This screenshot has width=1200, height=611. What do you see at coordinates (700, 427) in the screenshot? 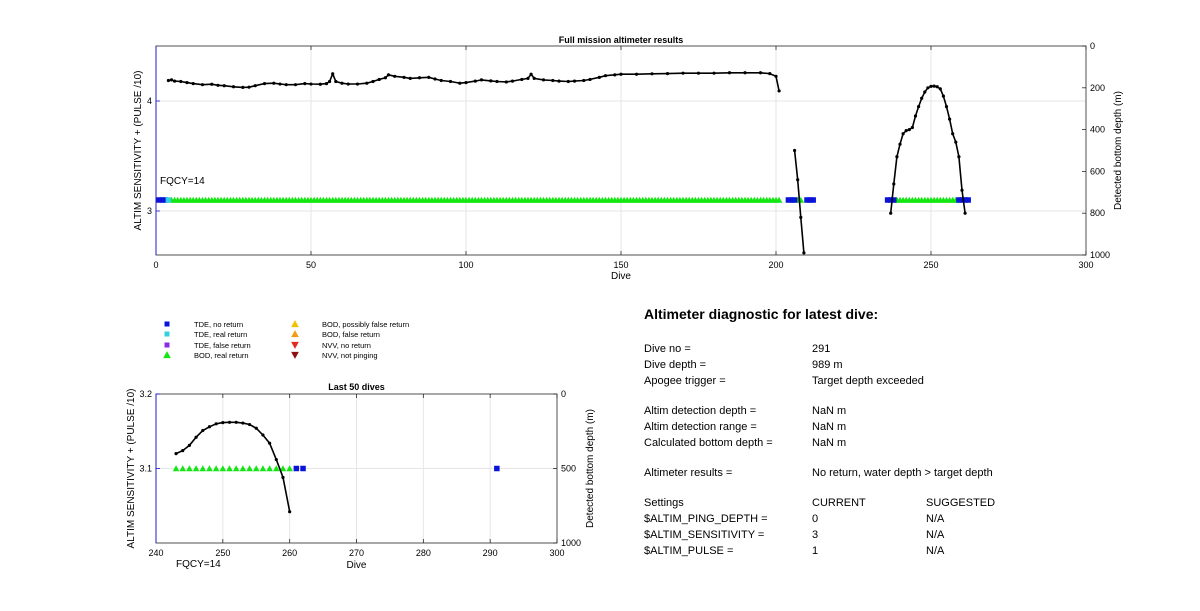
I see `detection-range-label: Altim detection range =` at bounding box center [700, 427].